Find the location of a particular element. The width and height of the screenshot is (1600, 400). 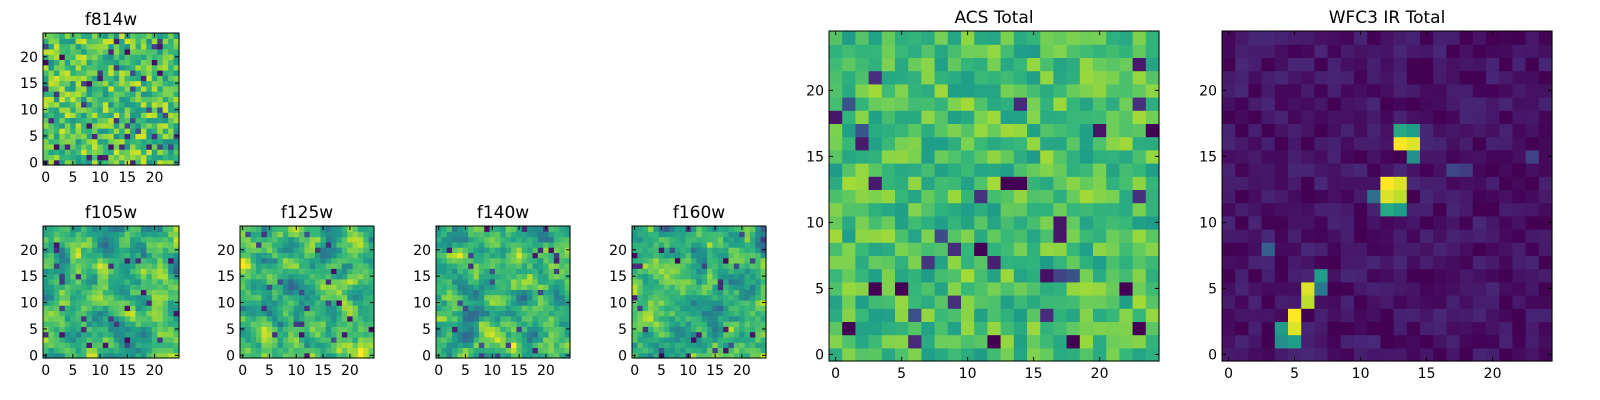

x-tick-label: 20 is located at coordinates (1493, 374).